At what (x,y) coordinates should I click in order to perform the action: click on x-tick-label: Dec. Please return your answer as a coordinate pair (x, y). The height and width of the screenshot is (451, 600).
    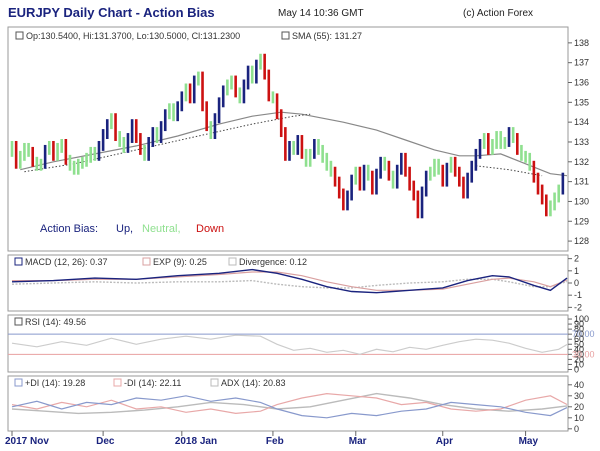
    Looking at the image, I should click on (105, 441).